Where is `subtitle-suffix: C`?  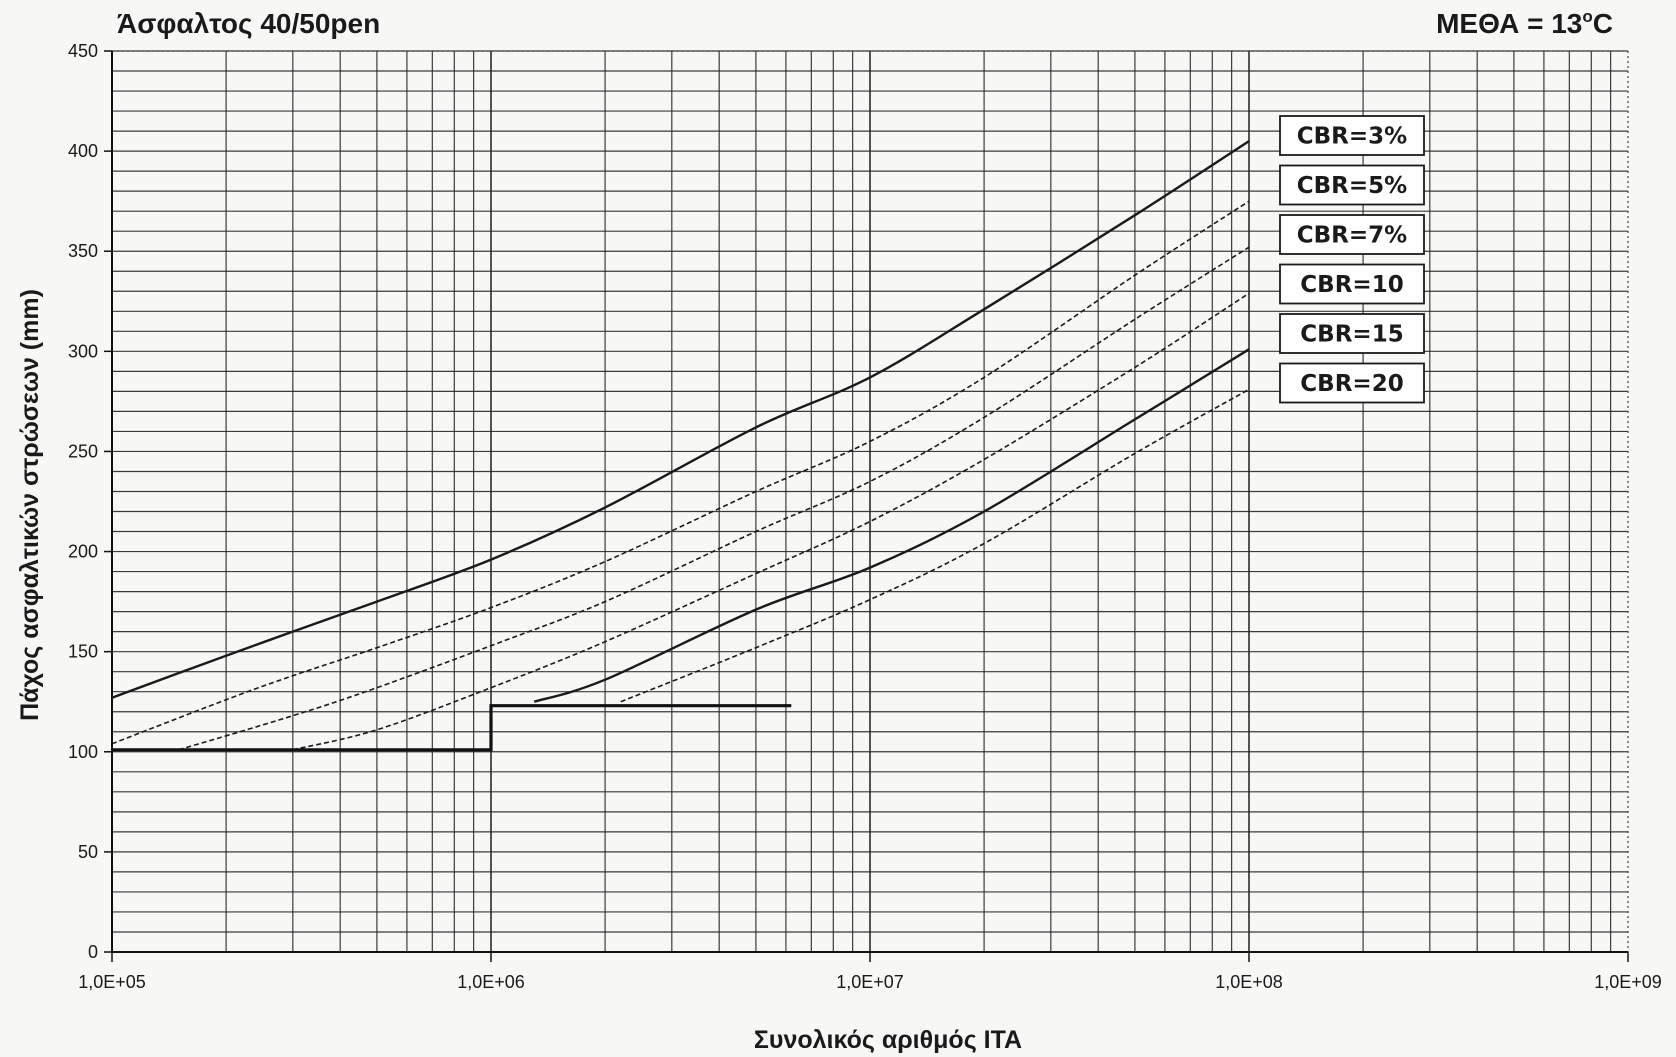
subtitle-suffix: C is located at coordinates (1603, 23).